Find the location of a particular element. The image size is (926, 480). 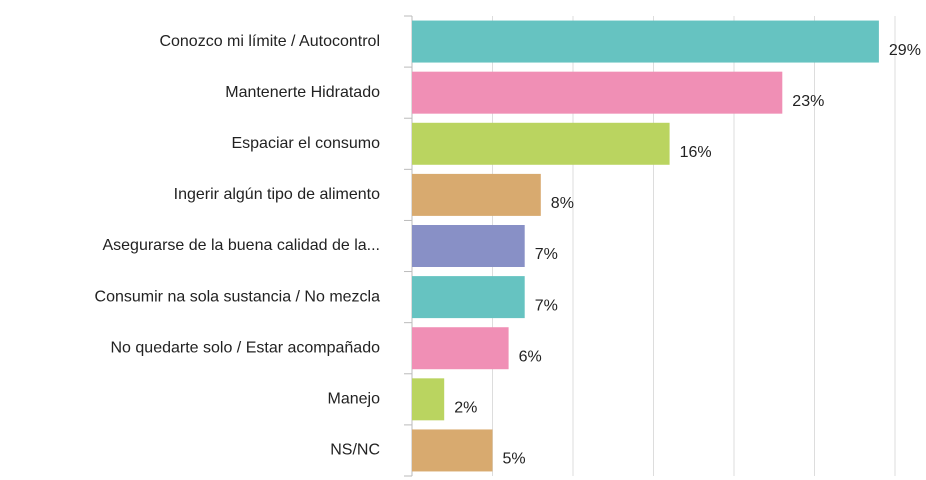

y-tick-label: Mantenerte Hidratado is located at coordinates (302, 92).